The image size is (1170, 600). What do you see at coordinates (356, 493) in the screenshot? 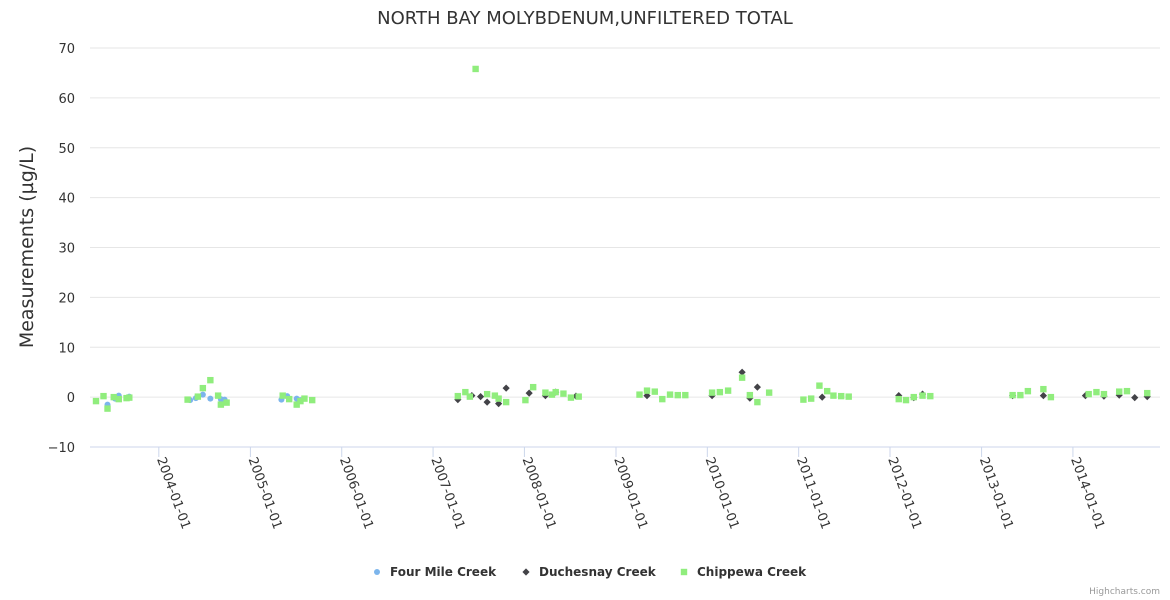
I see `x-tick-label: 2006-01-01` at bounding box center [356, 493].